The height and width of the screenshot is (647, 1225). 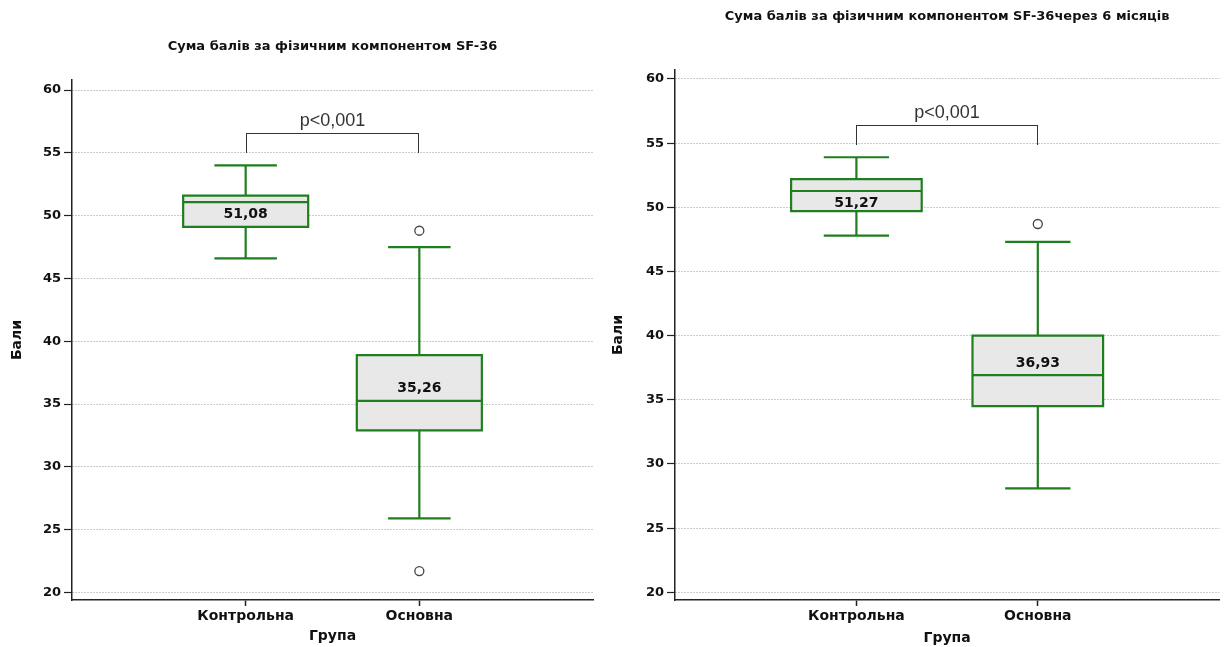 I want to click on chart-title: Сума балів за фізичним компонентом SF-36, so click(x=332, y=46).